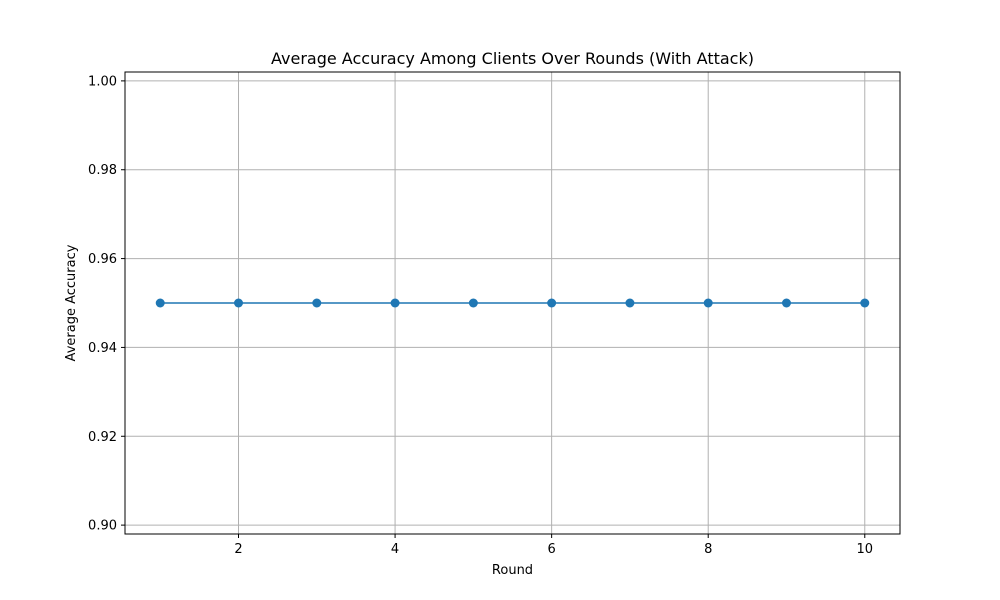 The image size is (1000, 600). I want to click on x-tick-label: 4, so click(395, 549).